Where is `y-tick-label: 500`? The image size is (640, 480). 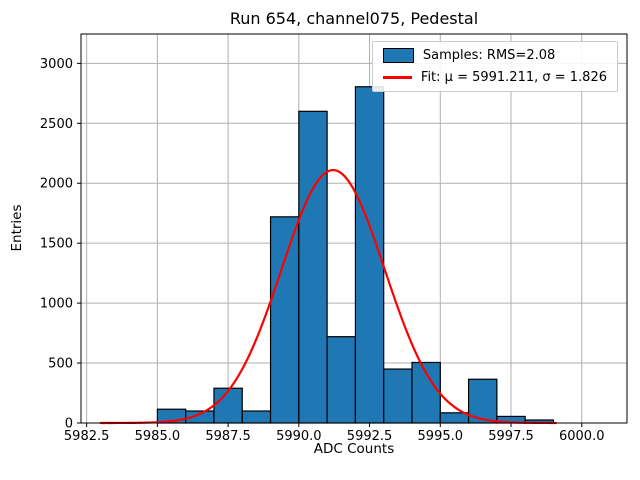
y-tick-label: 500 is located at coordinates (60, 364).